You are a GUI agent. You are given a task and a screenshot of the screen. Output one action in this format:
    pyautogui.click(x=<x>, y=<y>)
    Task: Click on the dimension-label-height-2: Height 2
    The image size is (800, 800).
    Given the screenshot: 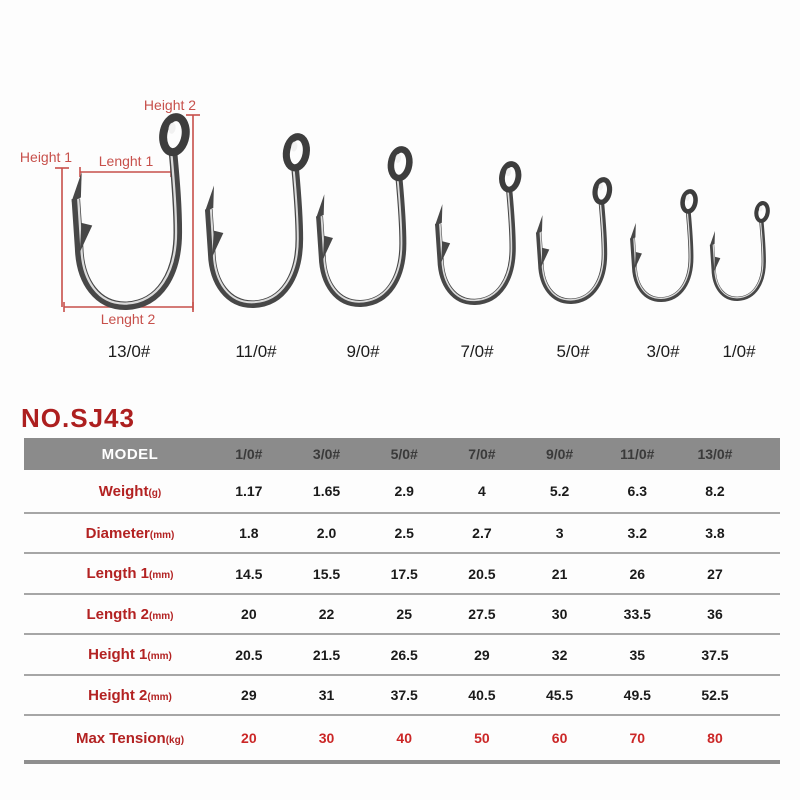 What is the action you would take?
    pyautogui.click(x=170, y=105)
    